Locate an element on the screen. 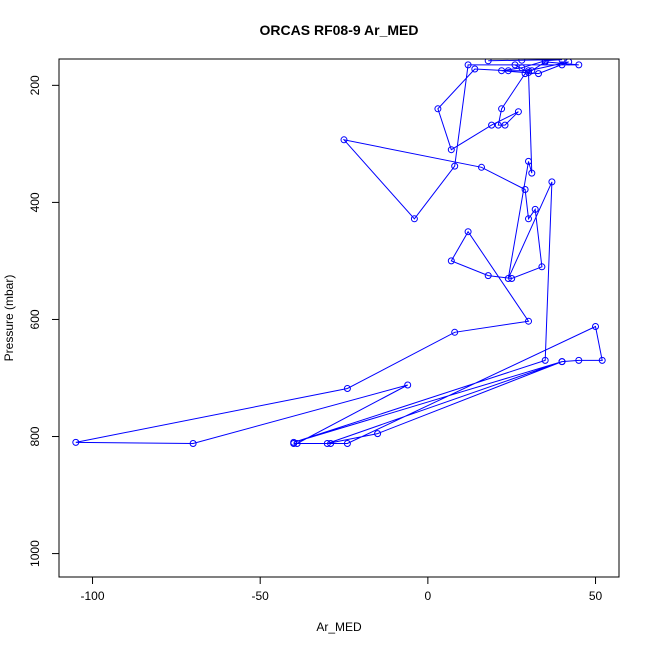 Image resolution: width=650 pixels, height=650 pixels. y-tick-label: 600 is located at coordinates (35, 319).